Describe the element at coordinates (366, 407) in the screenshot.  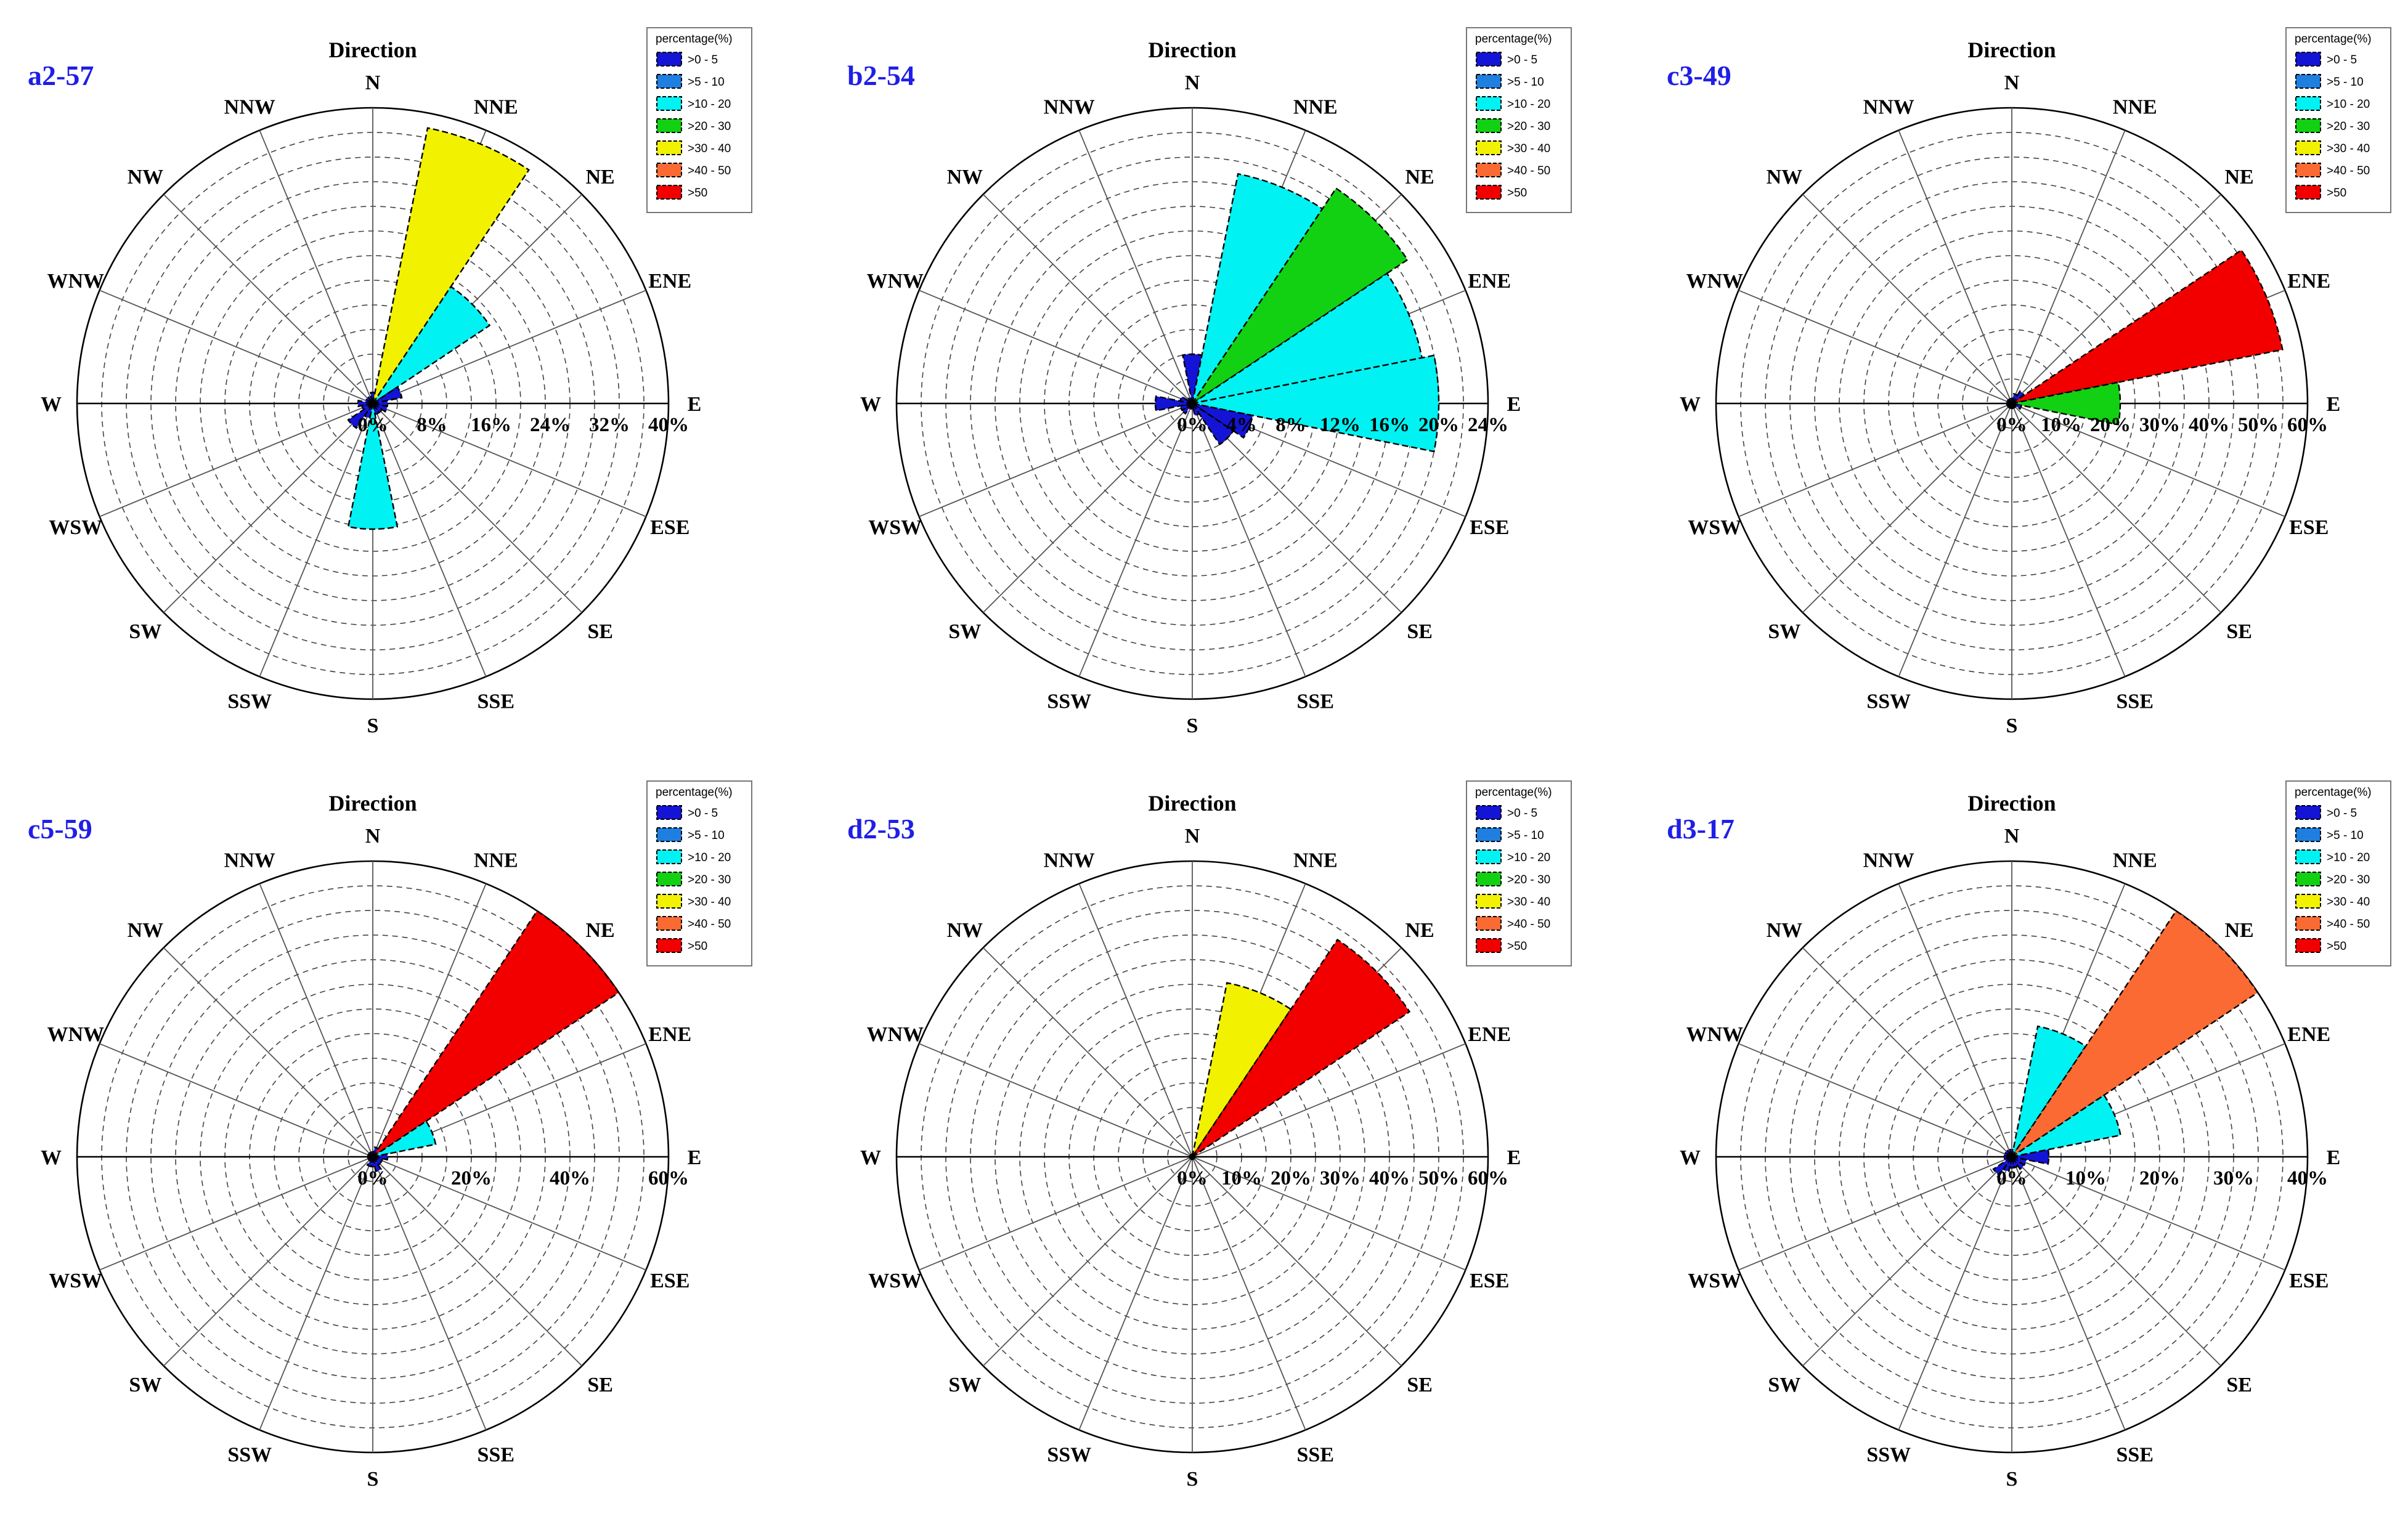
I see `petal-wsw` at that location.